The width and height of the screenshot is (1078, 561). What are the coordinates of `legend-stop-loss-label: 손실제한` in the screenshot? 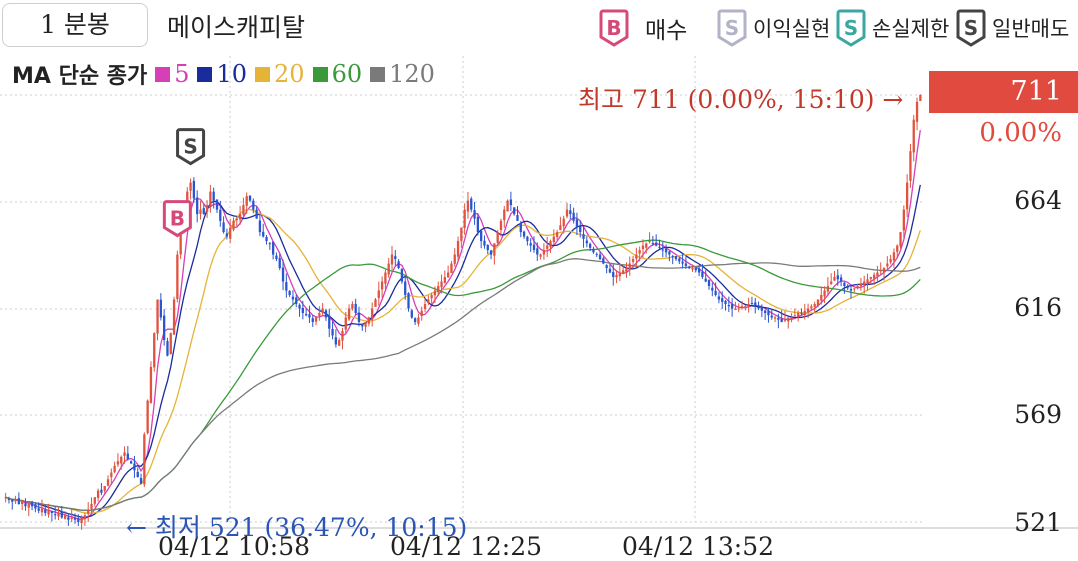 It's located at (911, 29).